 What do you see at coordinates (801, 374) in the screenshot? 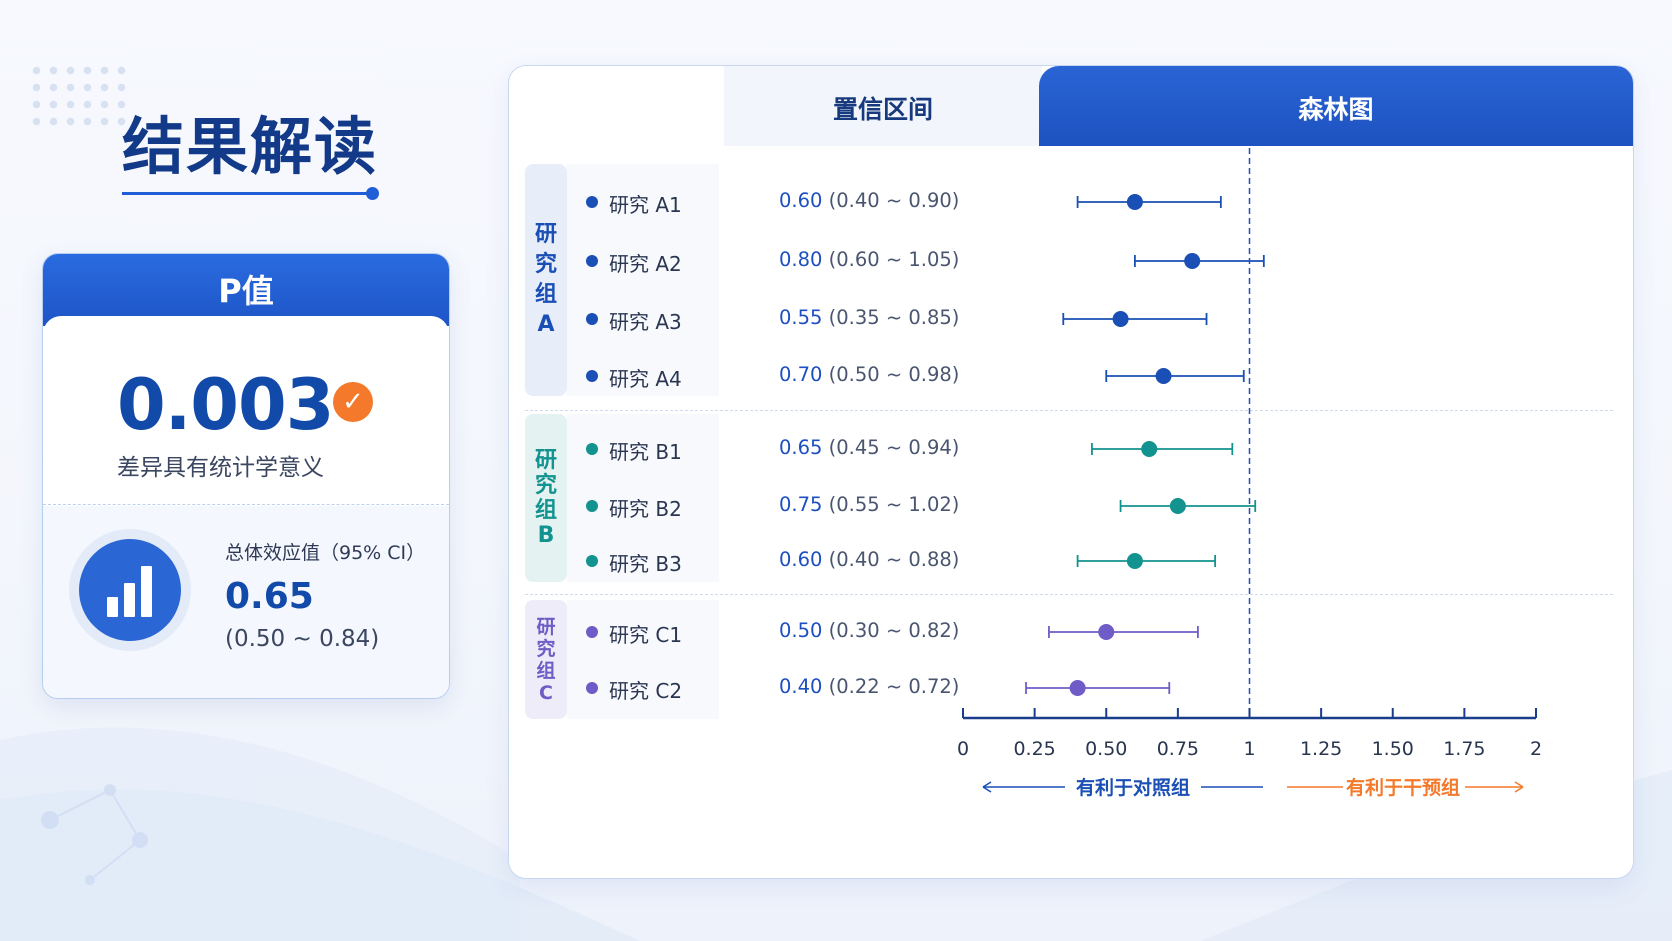
I see `study-estimate: 0.70` at bounding box center [801, 374].